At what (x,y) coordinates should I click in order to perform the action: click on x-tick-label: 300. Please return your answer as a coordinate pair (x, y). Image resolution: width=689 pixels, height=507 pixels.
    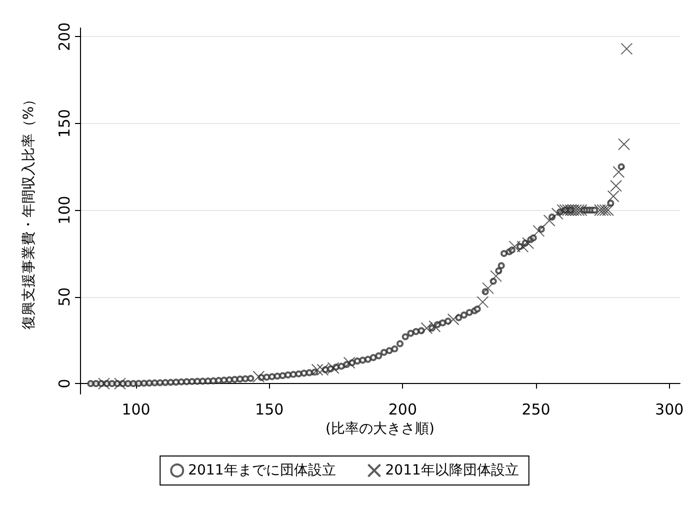
    Looking at the image, I should click on (669, 409).